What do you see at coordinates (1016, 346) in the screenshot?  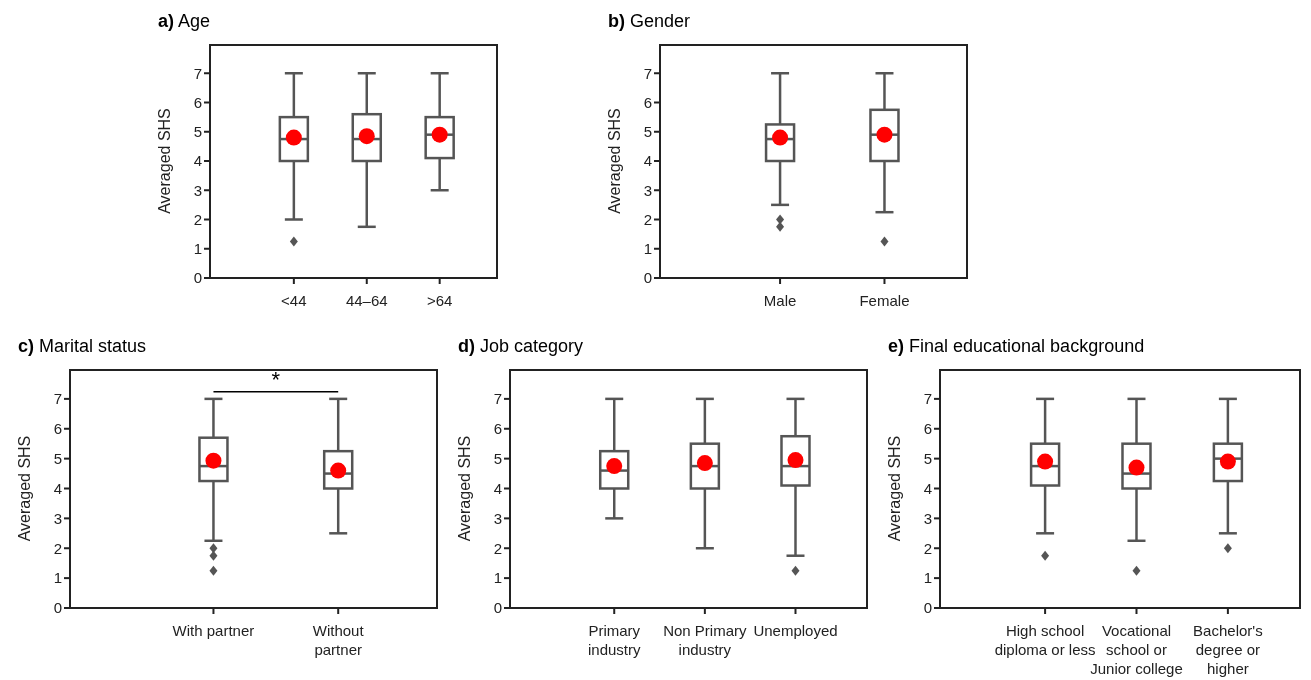 I see `chart-title: e) Final educational background` at bounding box center [1016, 346].